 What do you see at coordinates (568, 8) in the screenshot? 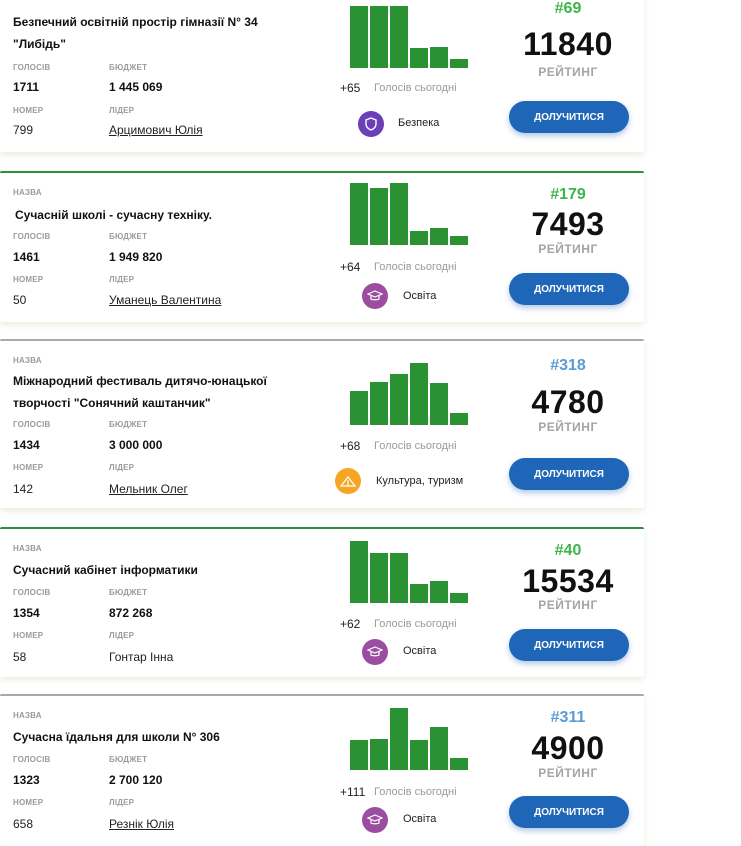
I see `rank-number: #69` at bounding box center [568, 8].